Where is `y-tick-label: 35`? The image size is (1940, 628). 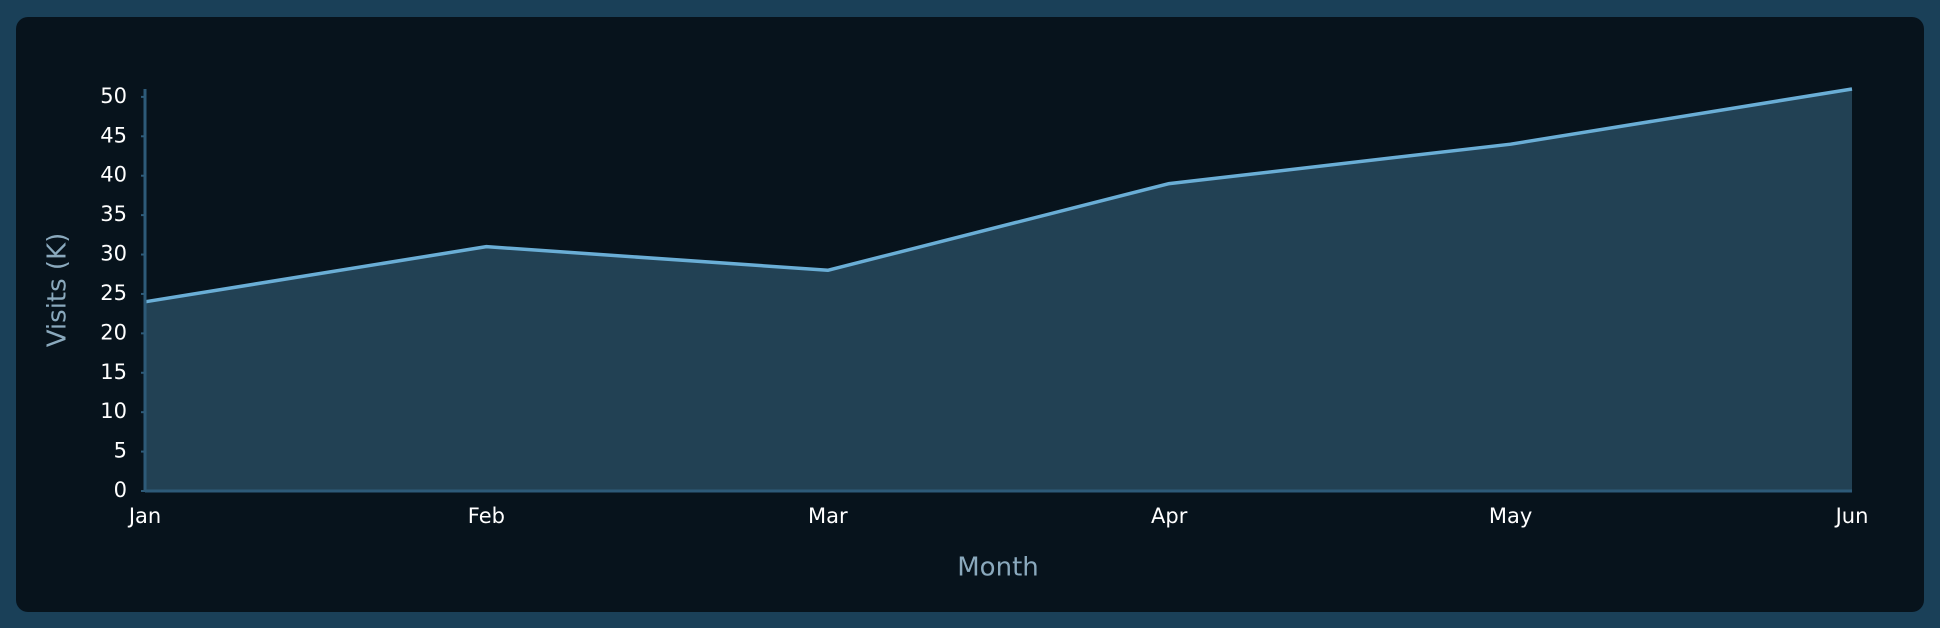 y-tick-label: 35 is located at coordinates (113, 214).